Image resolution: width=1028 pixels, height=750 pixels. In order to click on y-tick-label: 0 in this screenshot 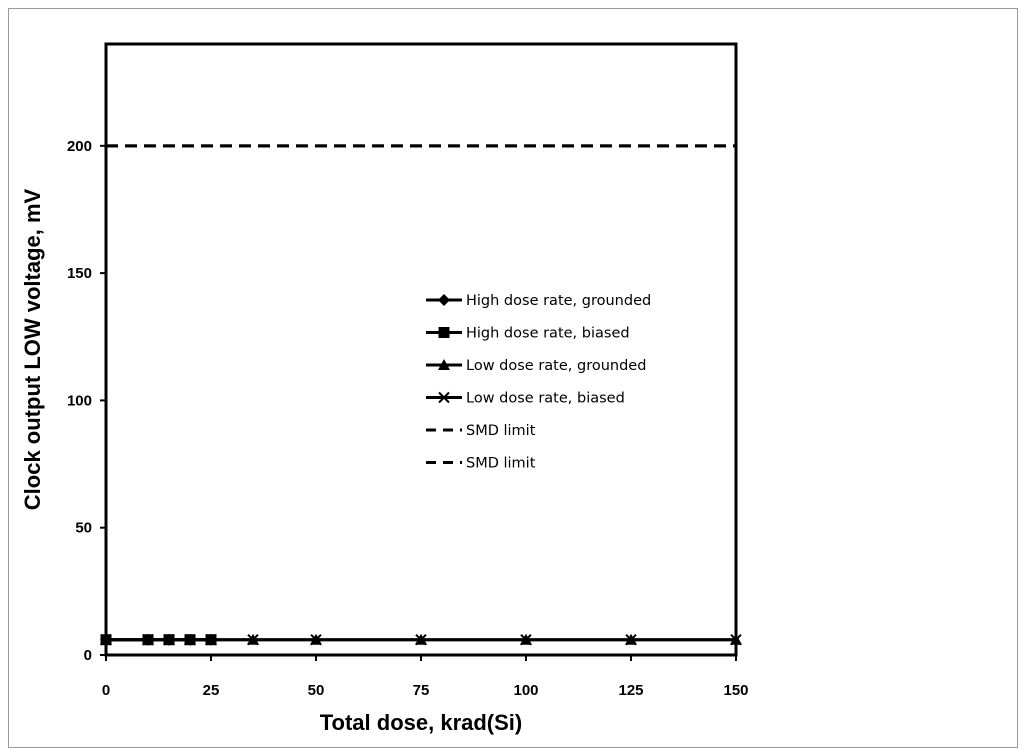, I will do `click(88, 655)`.